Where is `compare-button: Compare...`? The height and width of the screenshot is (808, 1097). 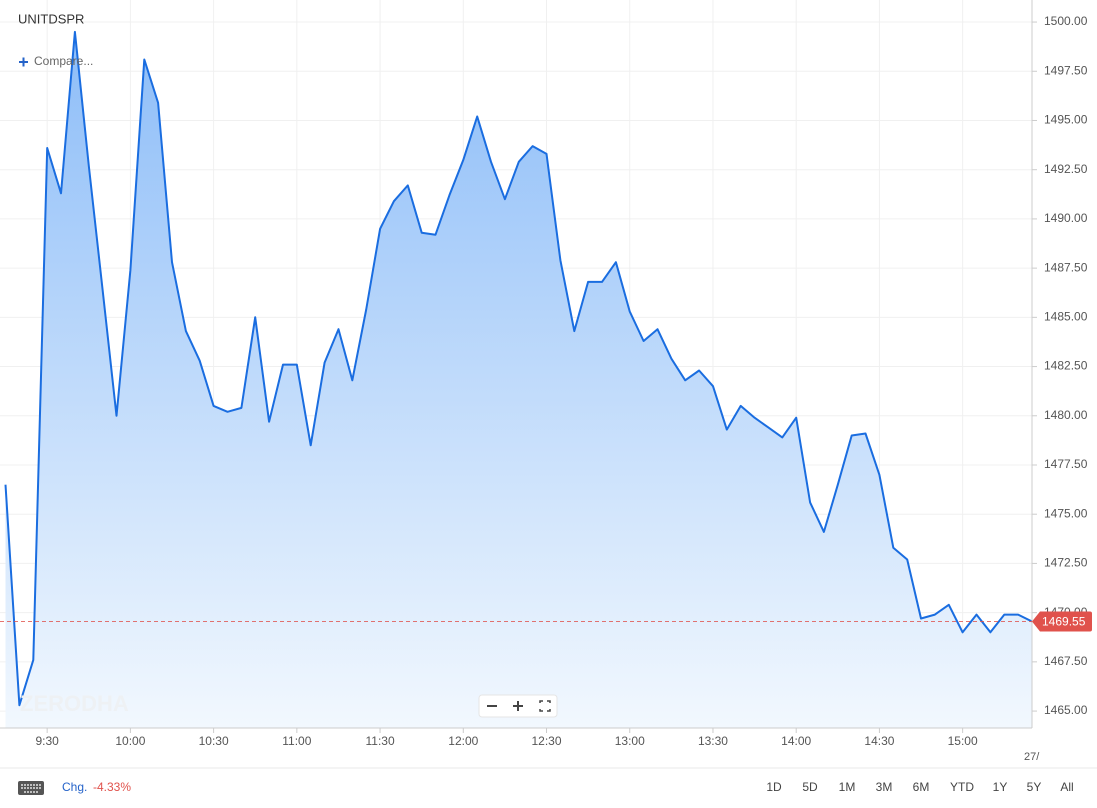
compare-button: Compare... is located at coordinates (56, 61).